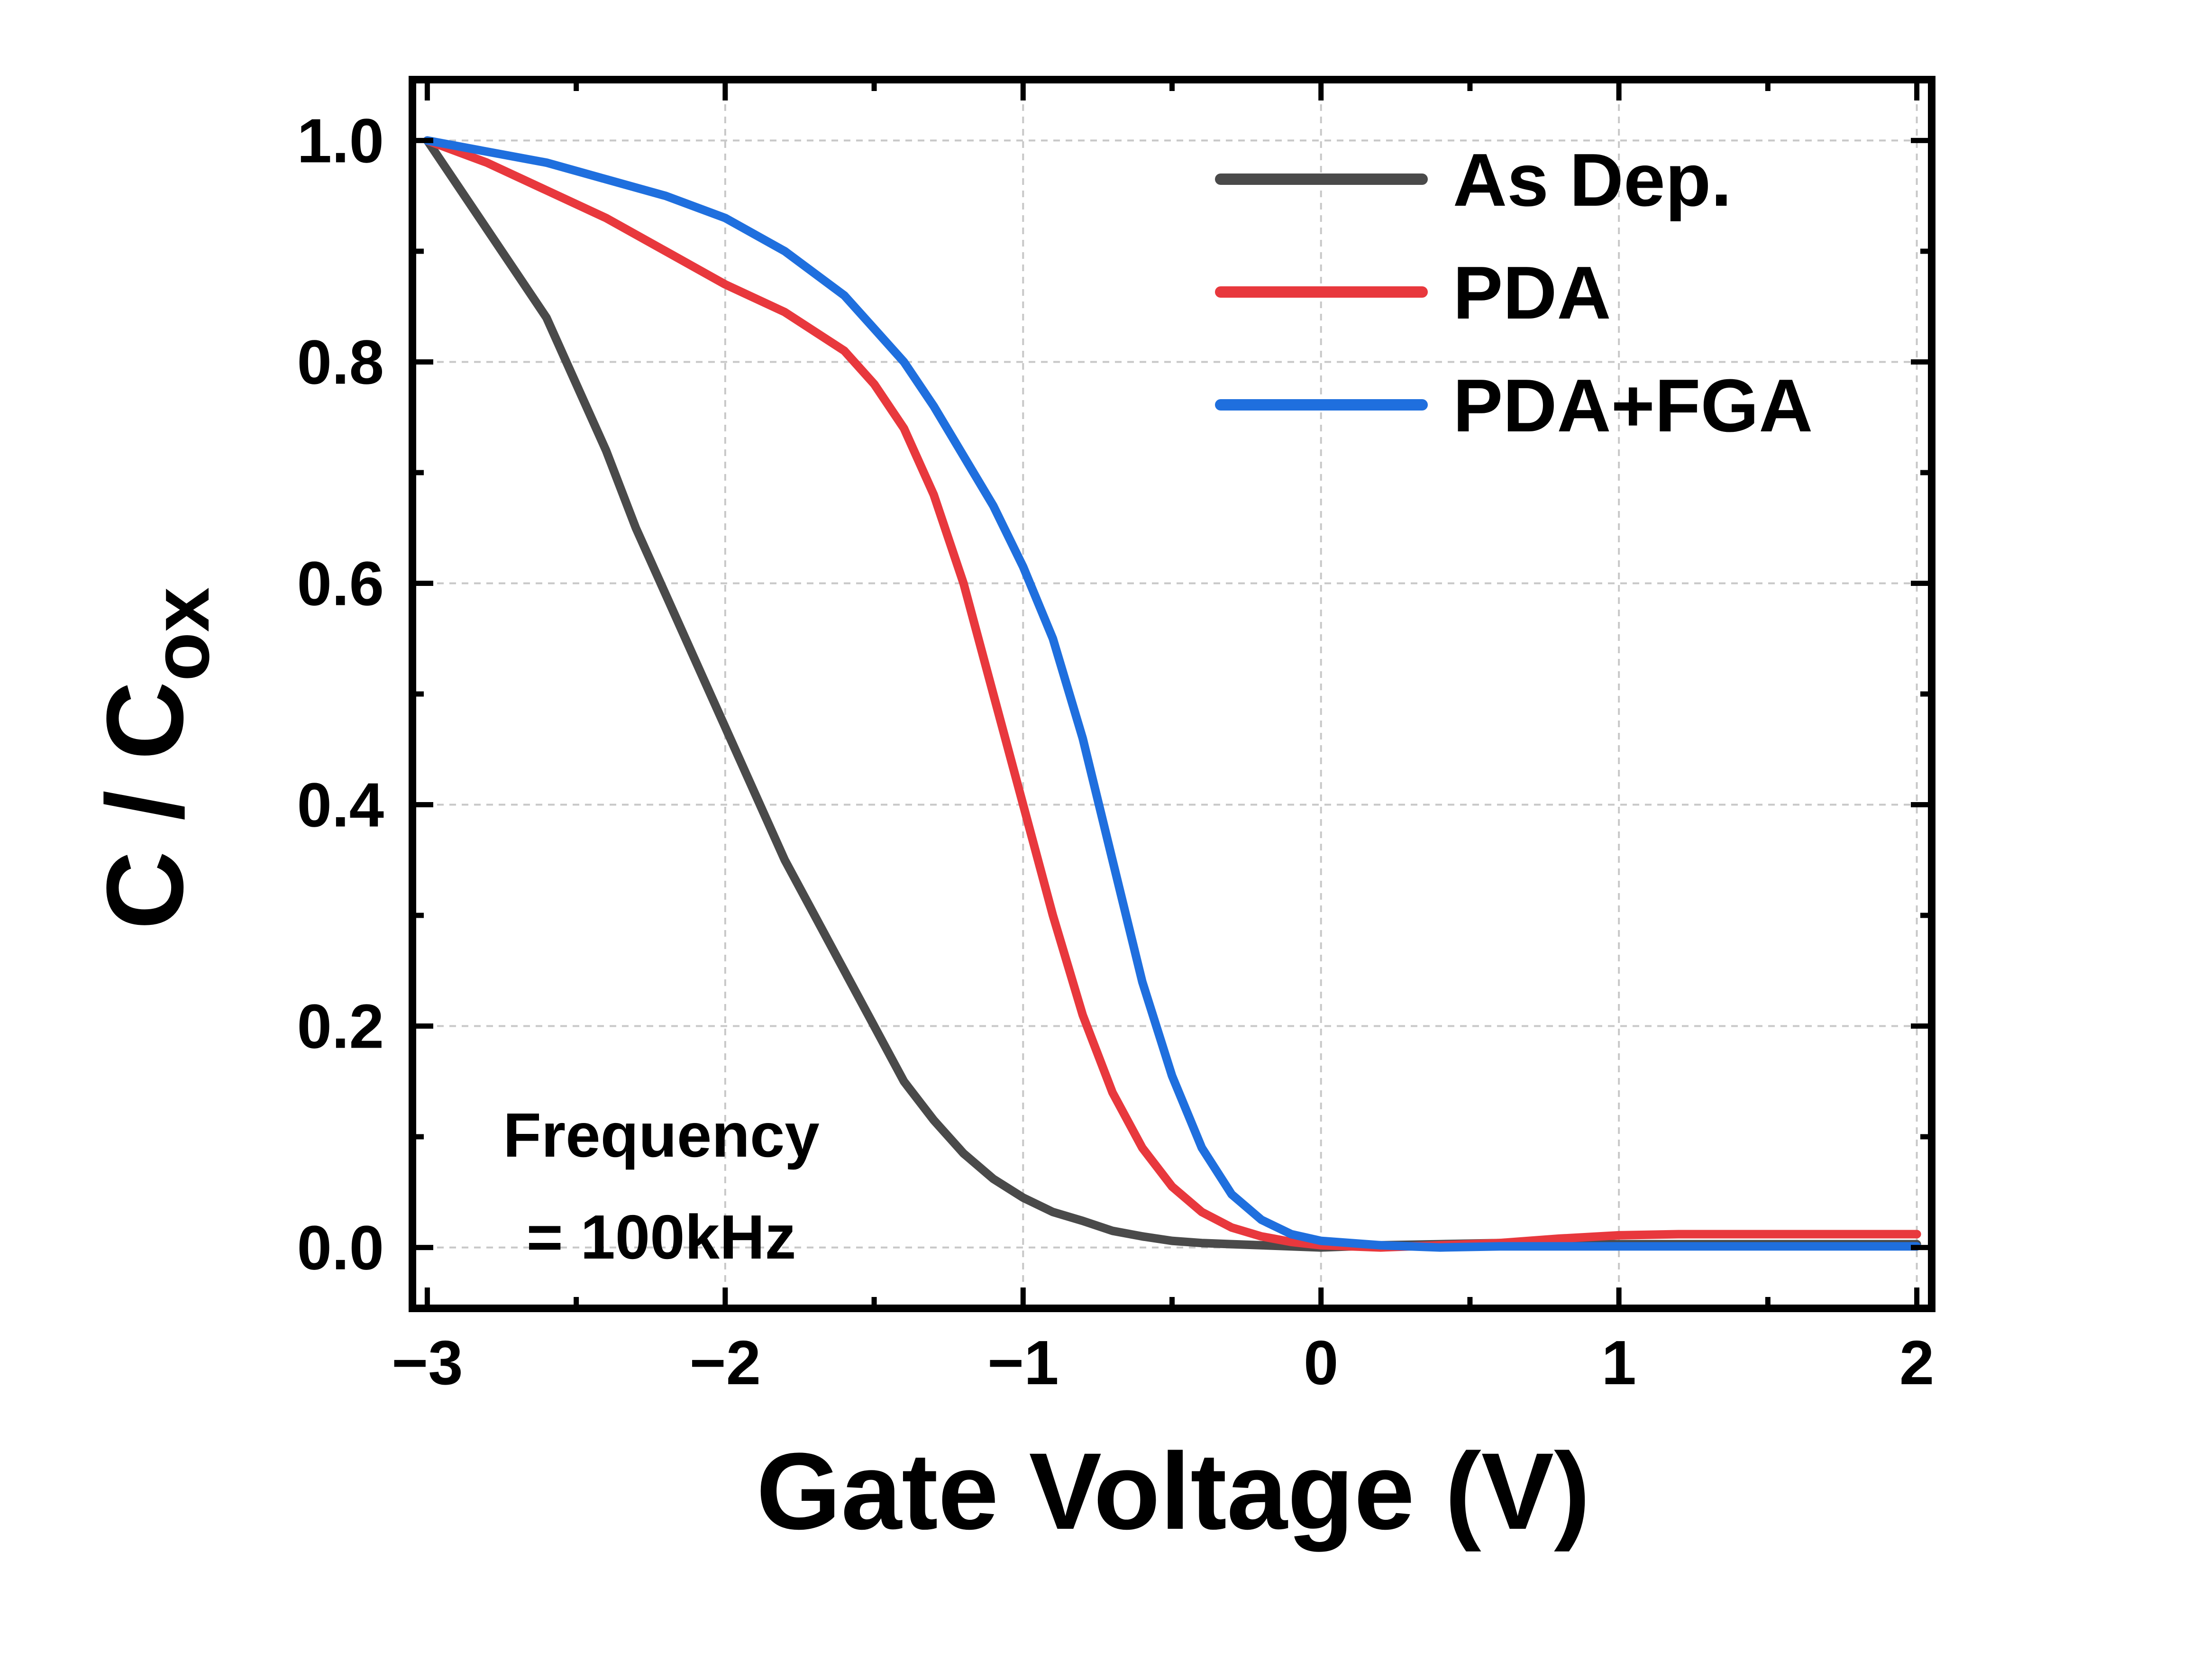 The width and height of the screenshot is (2200, 1680). Describe the element at coordinates (1618, 1362) in the screenshot. I see `x-tick-label: 1` at that location.